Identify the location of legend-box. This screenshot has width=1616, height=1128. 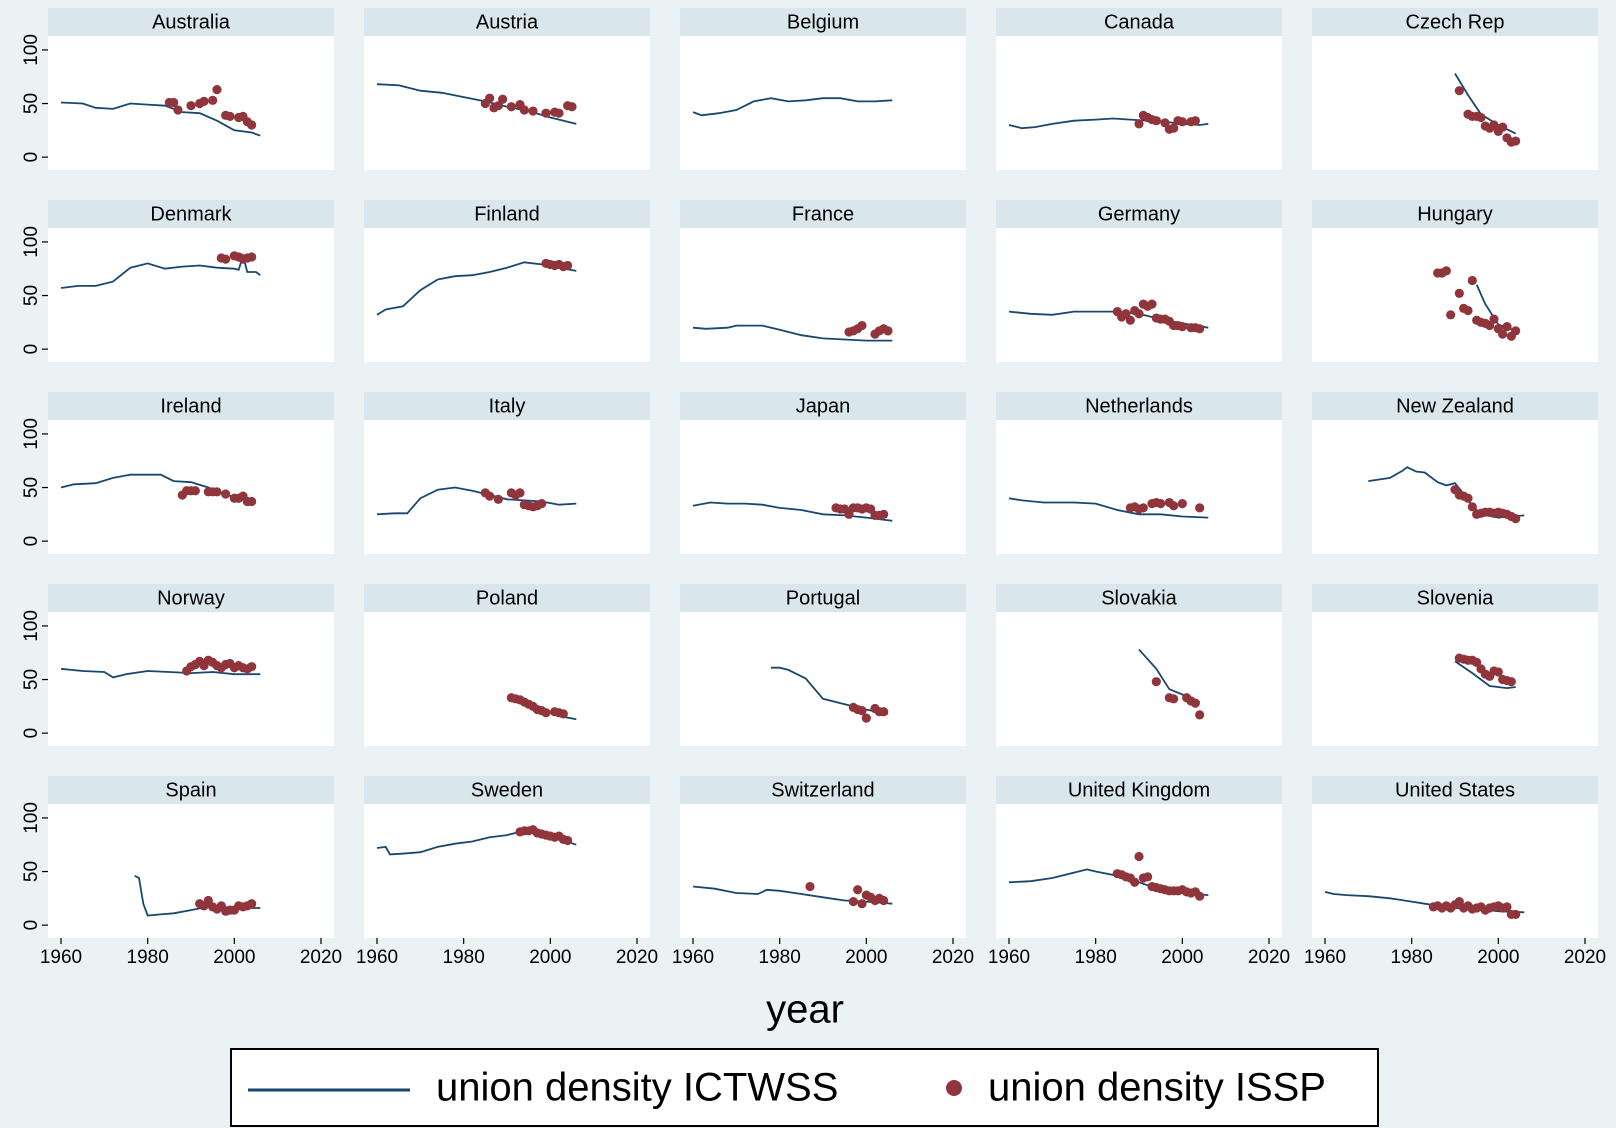
(804, 1087).